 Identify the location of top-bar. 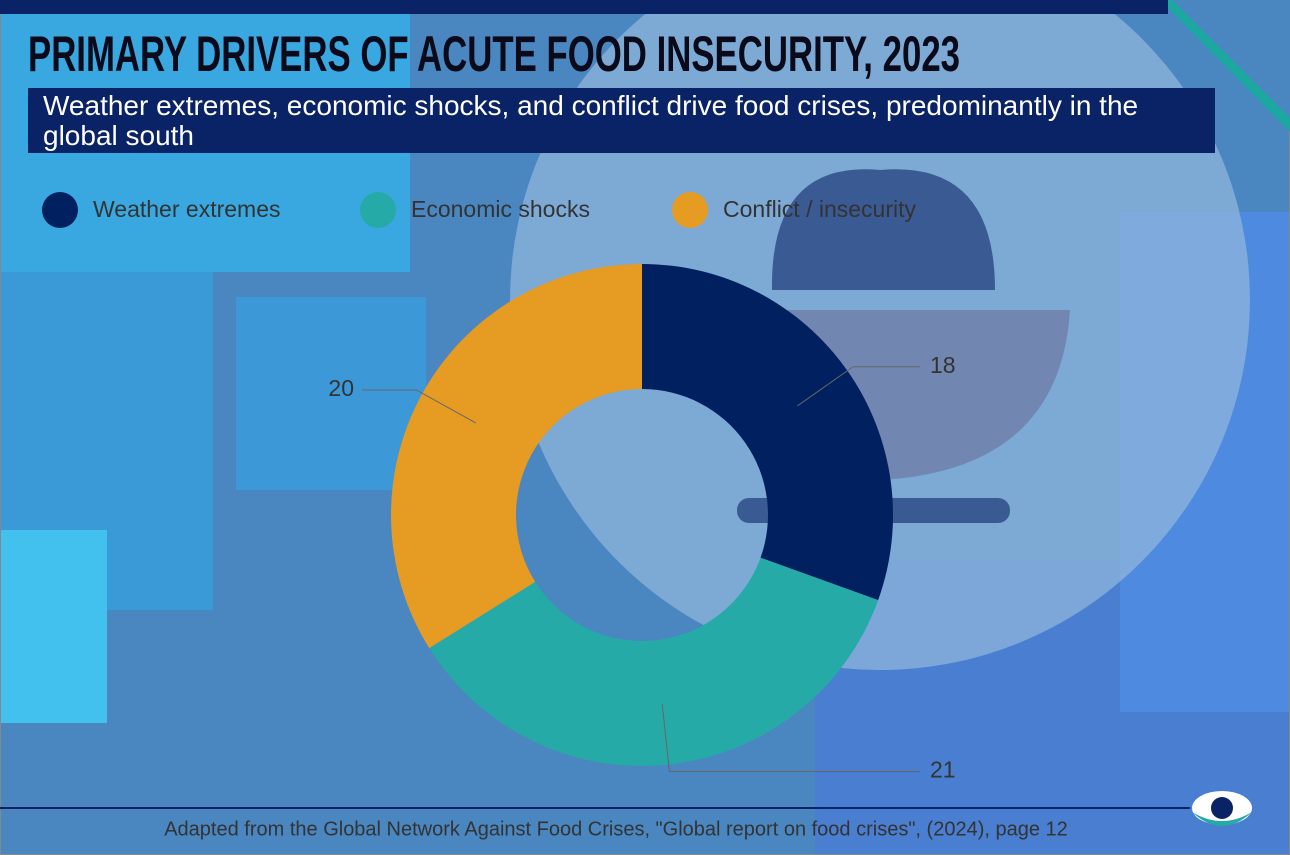
(584, 7).